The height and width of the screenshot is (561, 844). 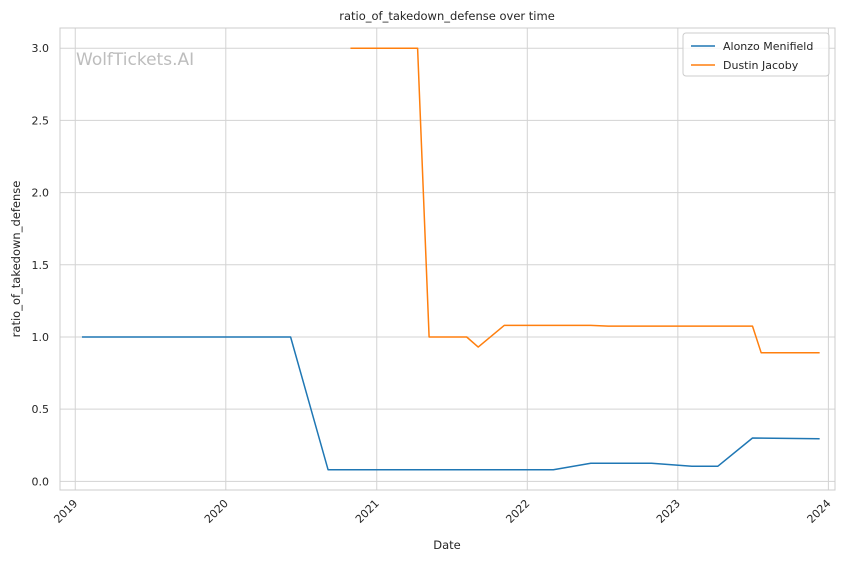 I want to click on chart-title: ratio_of_takedown_defense over time, so click(x=447, y=16).